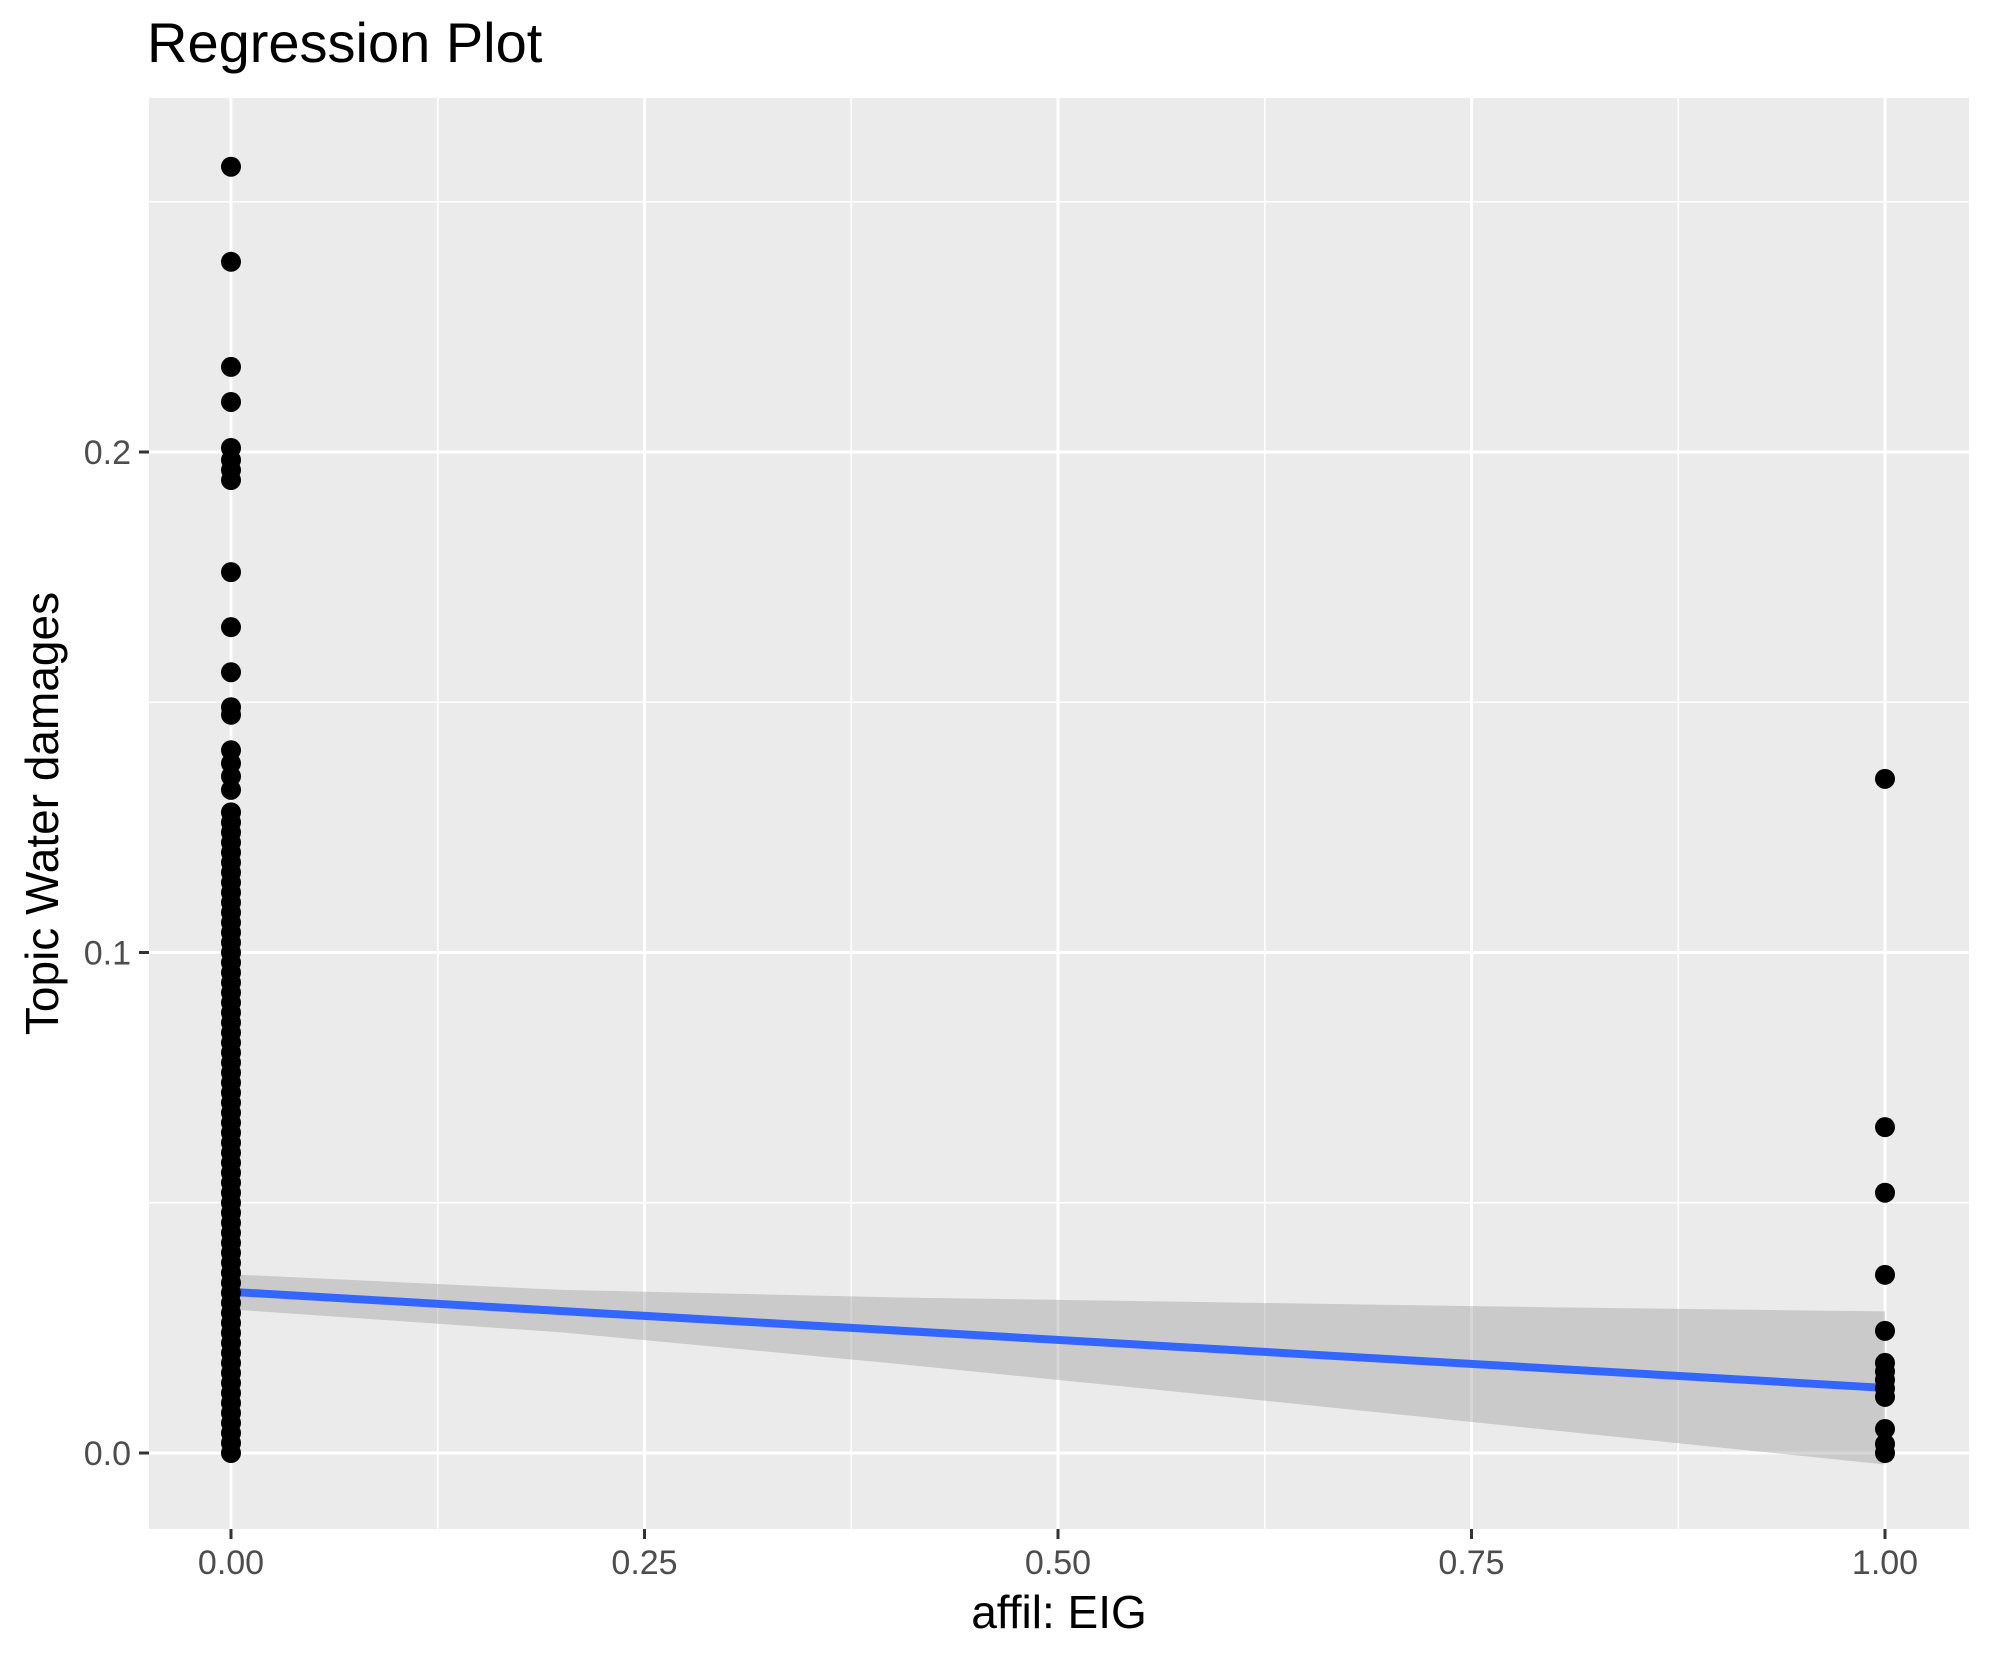  What do you see at coordinates (1059, 1612) in the screenshot?
I see `x-axis-title: affil: EIG` at bounding box center [1059, 1612].